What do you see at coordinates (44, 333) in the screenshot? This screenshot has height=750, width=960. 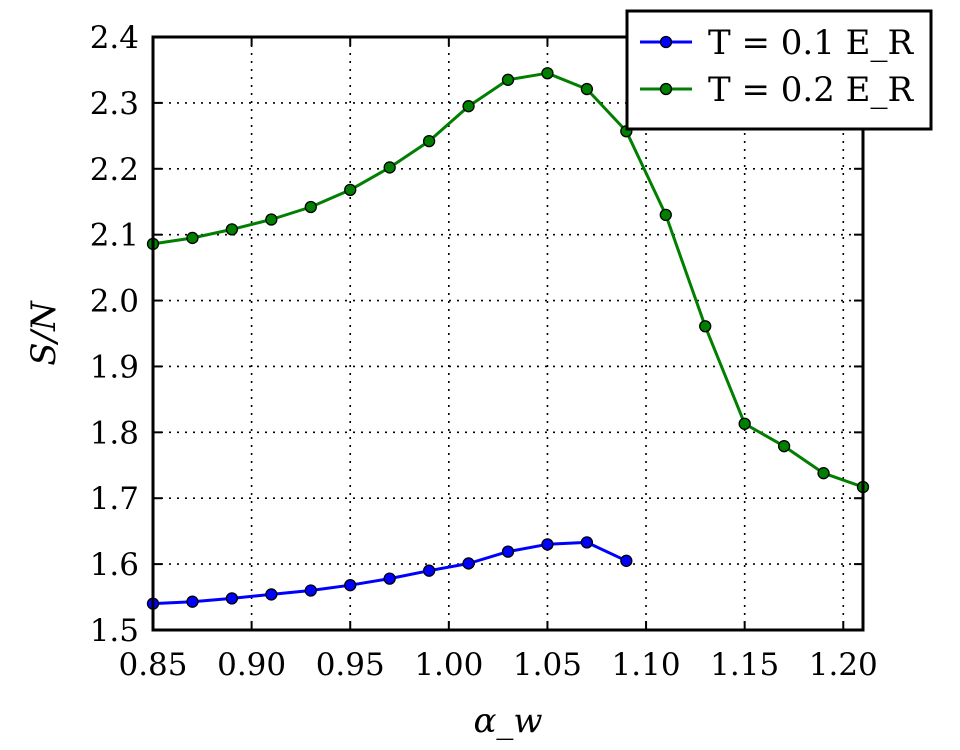 I see `y-axis-label: S/N` at bounding box center [44, 333].